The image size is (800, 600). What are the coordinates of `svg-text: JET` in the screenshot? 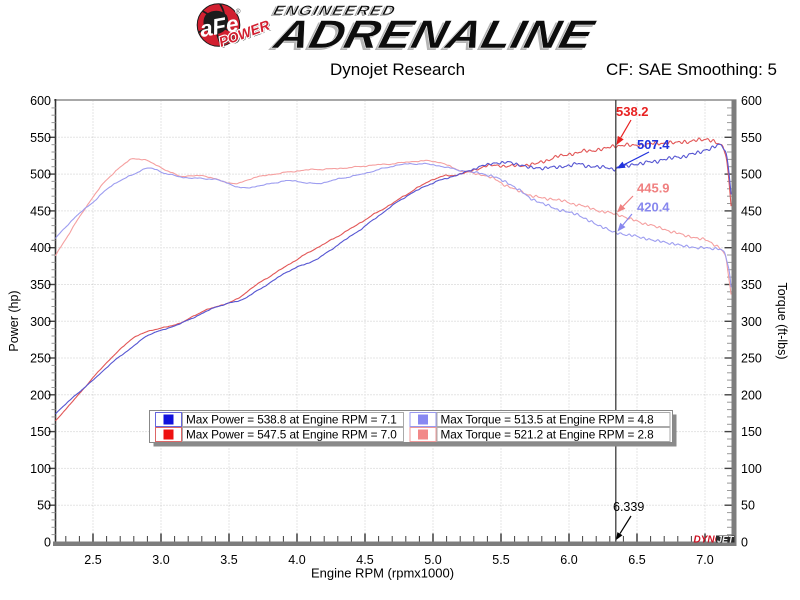 It's located at (726, 539).